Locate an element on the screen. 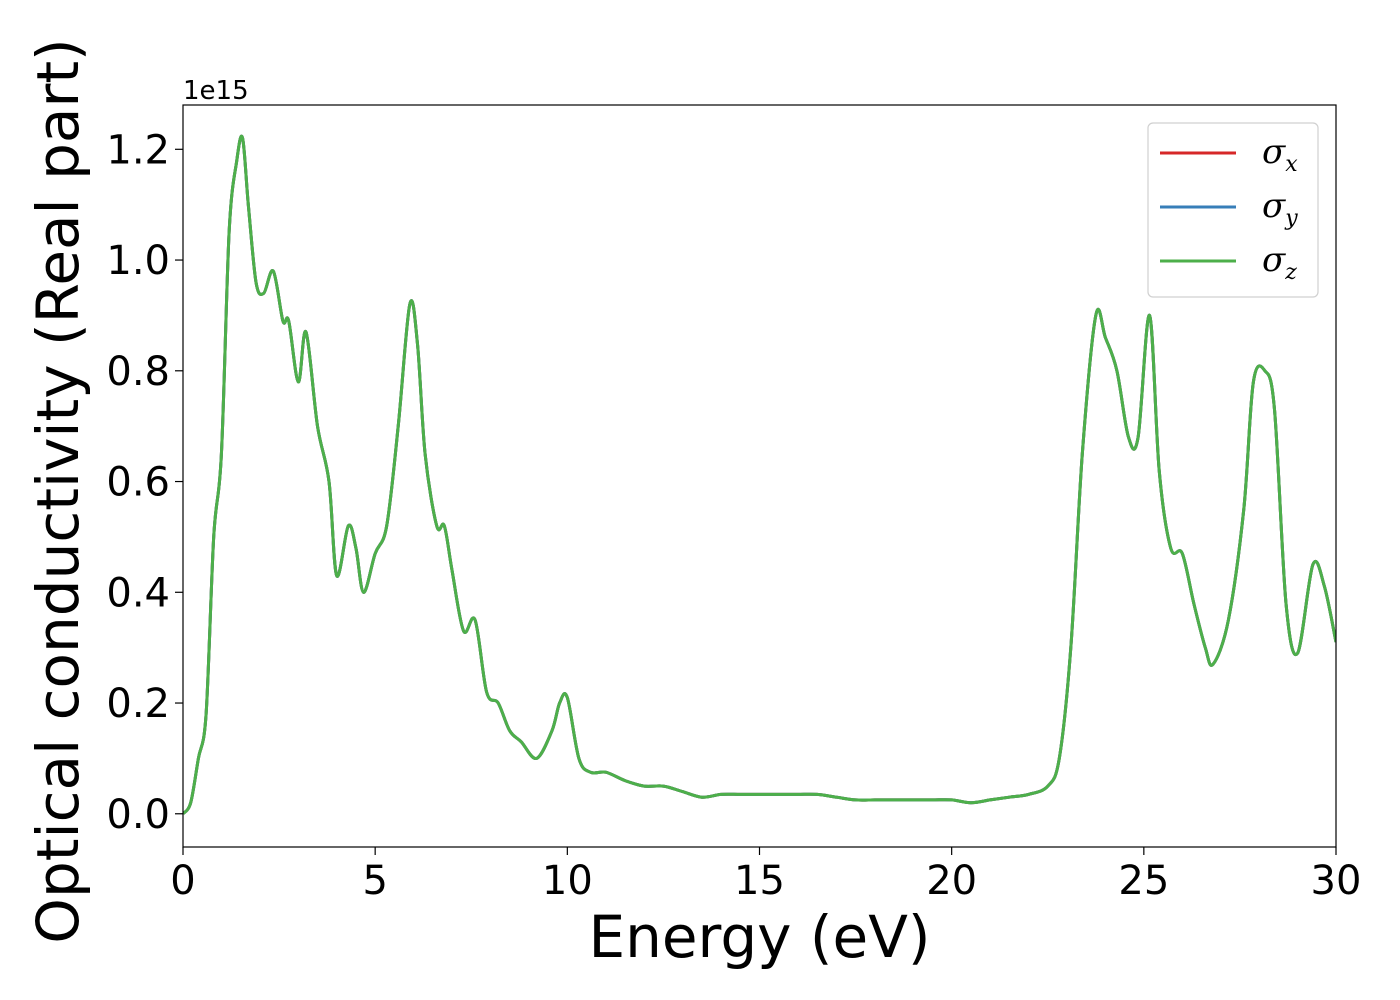 Image resolution: width=1400 pixels, height=1000 pixels. legend-label: σx is located at coordinates (1280, 154).